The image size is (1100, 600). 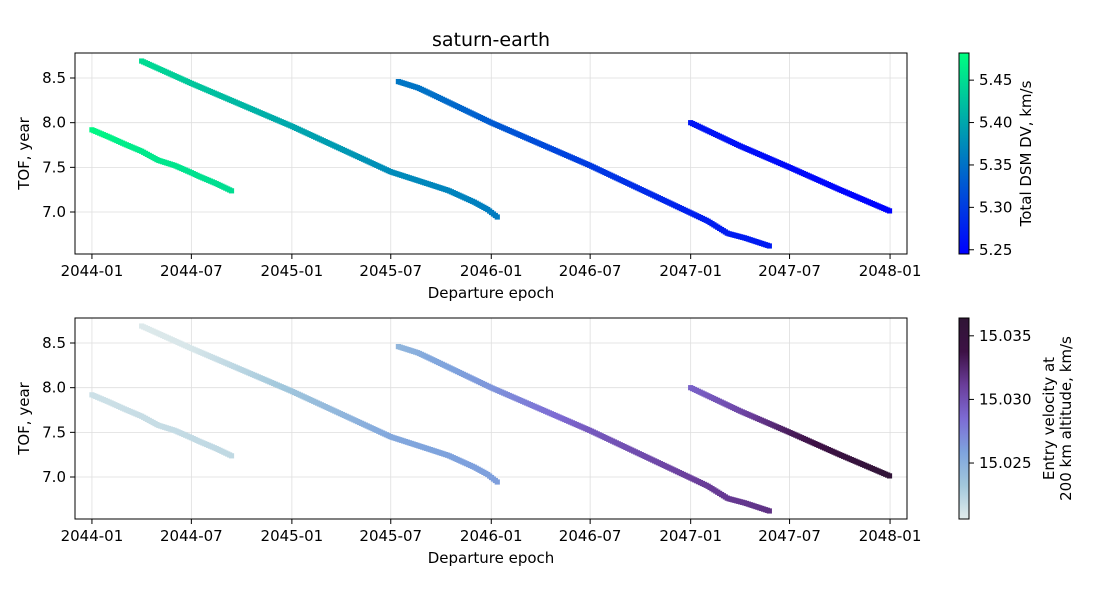 What do you see at coordinates (491, 40) in the screenshot?
I see `figure-title: saturn-earth` at bounding box center [491, 40].